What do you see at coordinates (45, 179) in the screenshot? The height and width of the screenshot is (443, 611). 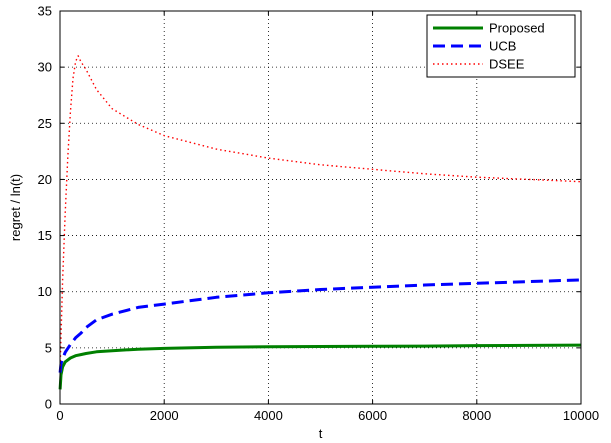 I see `y-tick-label: 20` at bounding box center [45, 179].